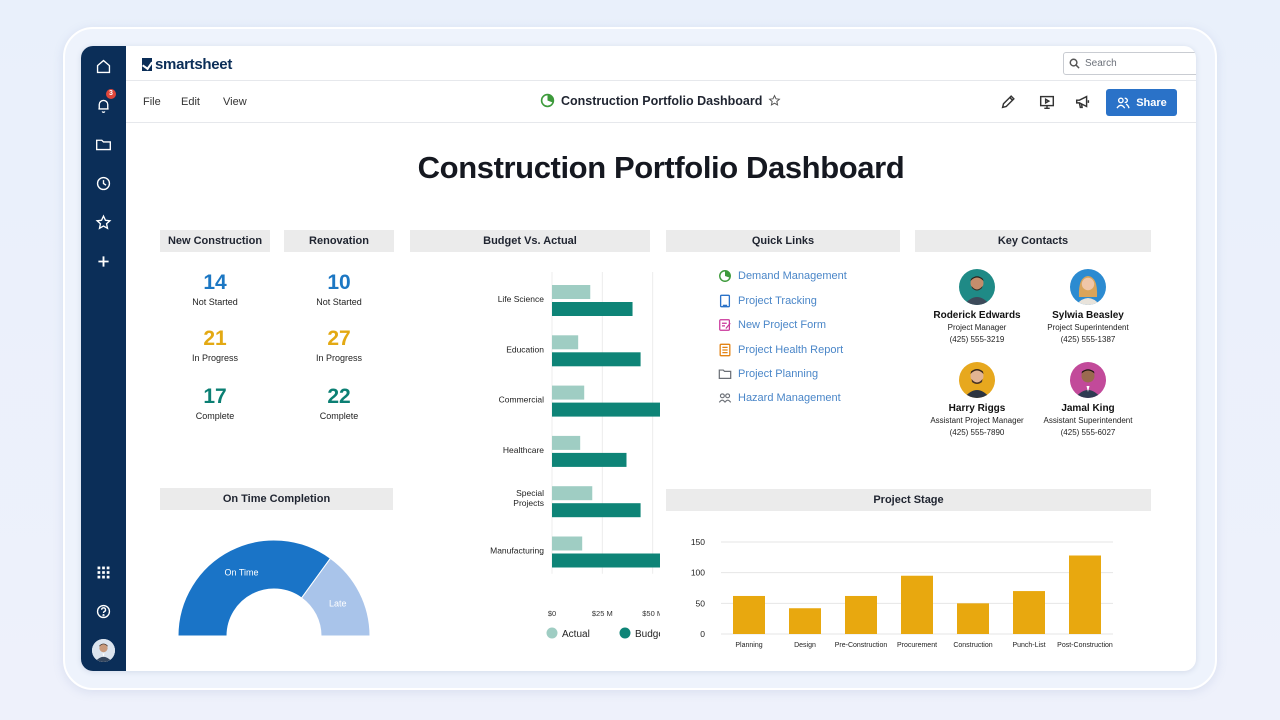 The width and height of the screenshot is (1280, 720). I want to click on quick-link-tracking: Project Tracking, so click(767, 301).